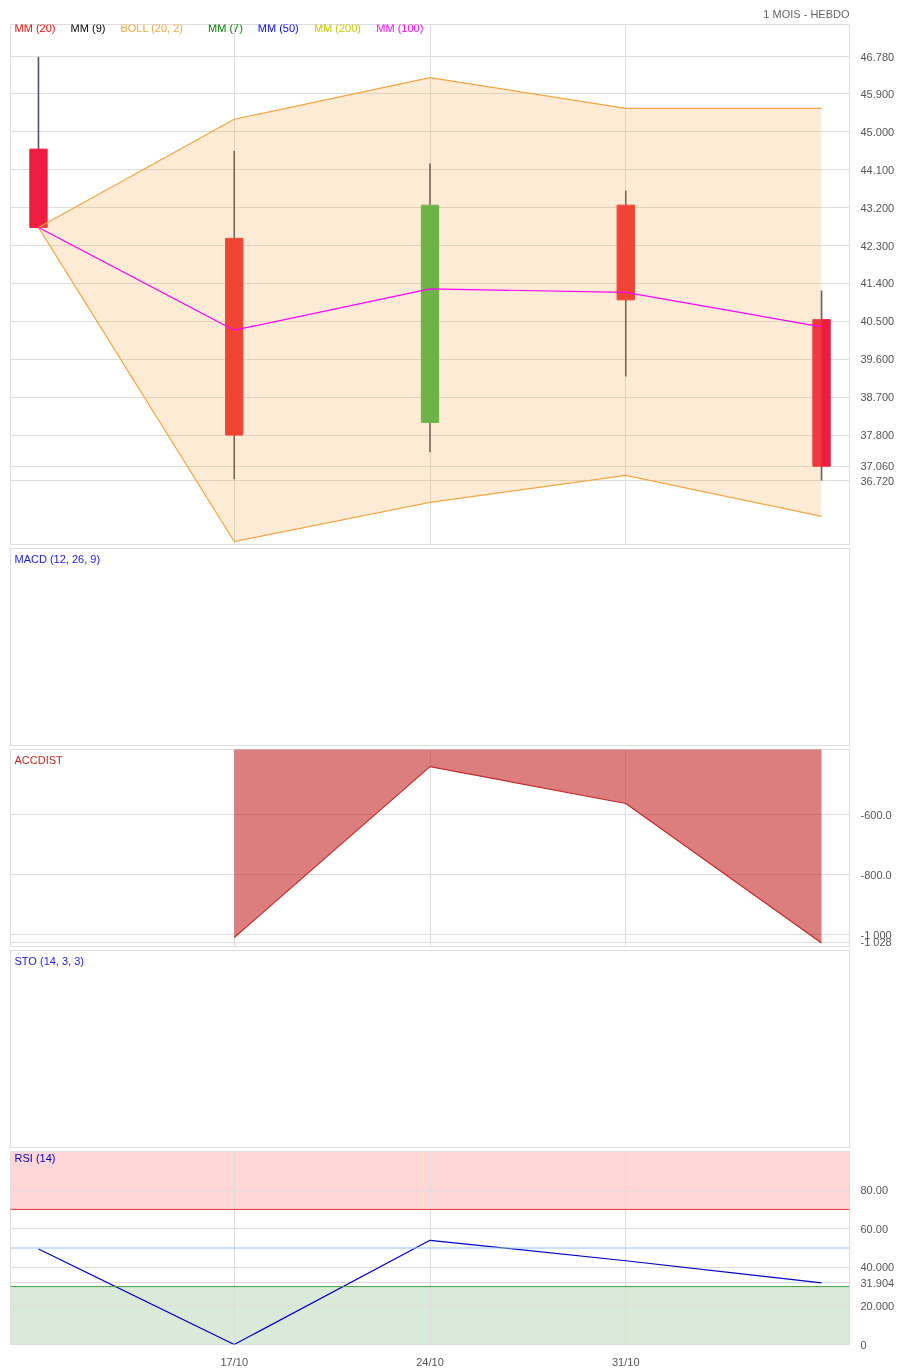 The width and height of the screenshot is (897, 1369). What do you see at coordinates (877, 245) in the screenshot?
I see `y-tick-label: 42.300` at bounding box center [877, 245].